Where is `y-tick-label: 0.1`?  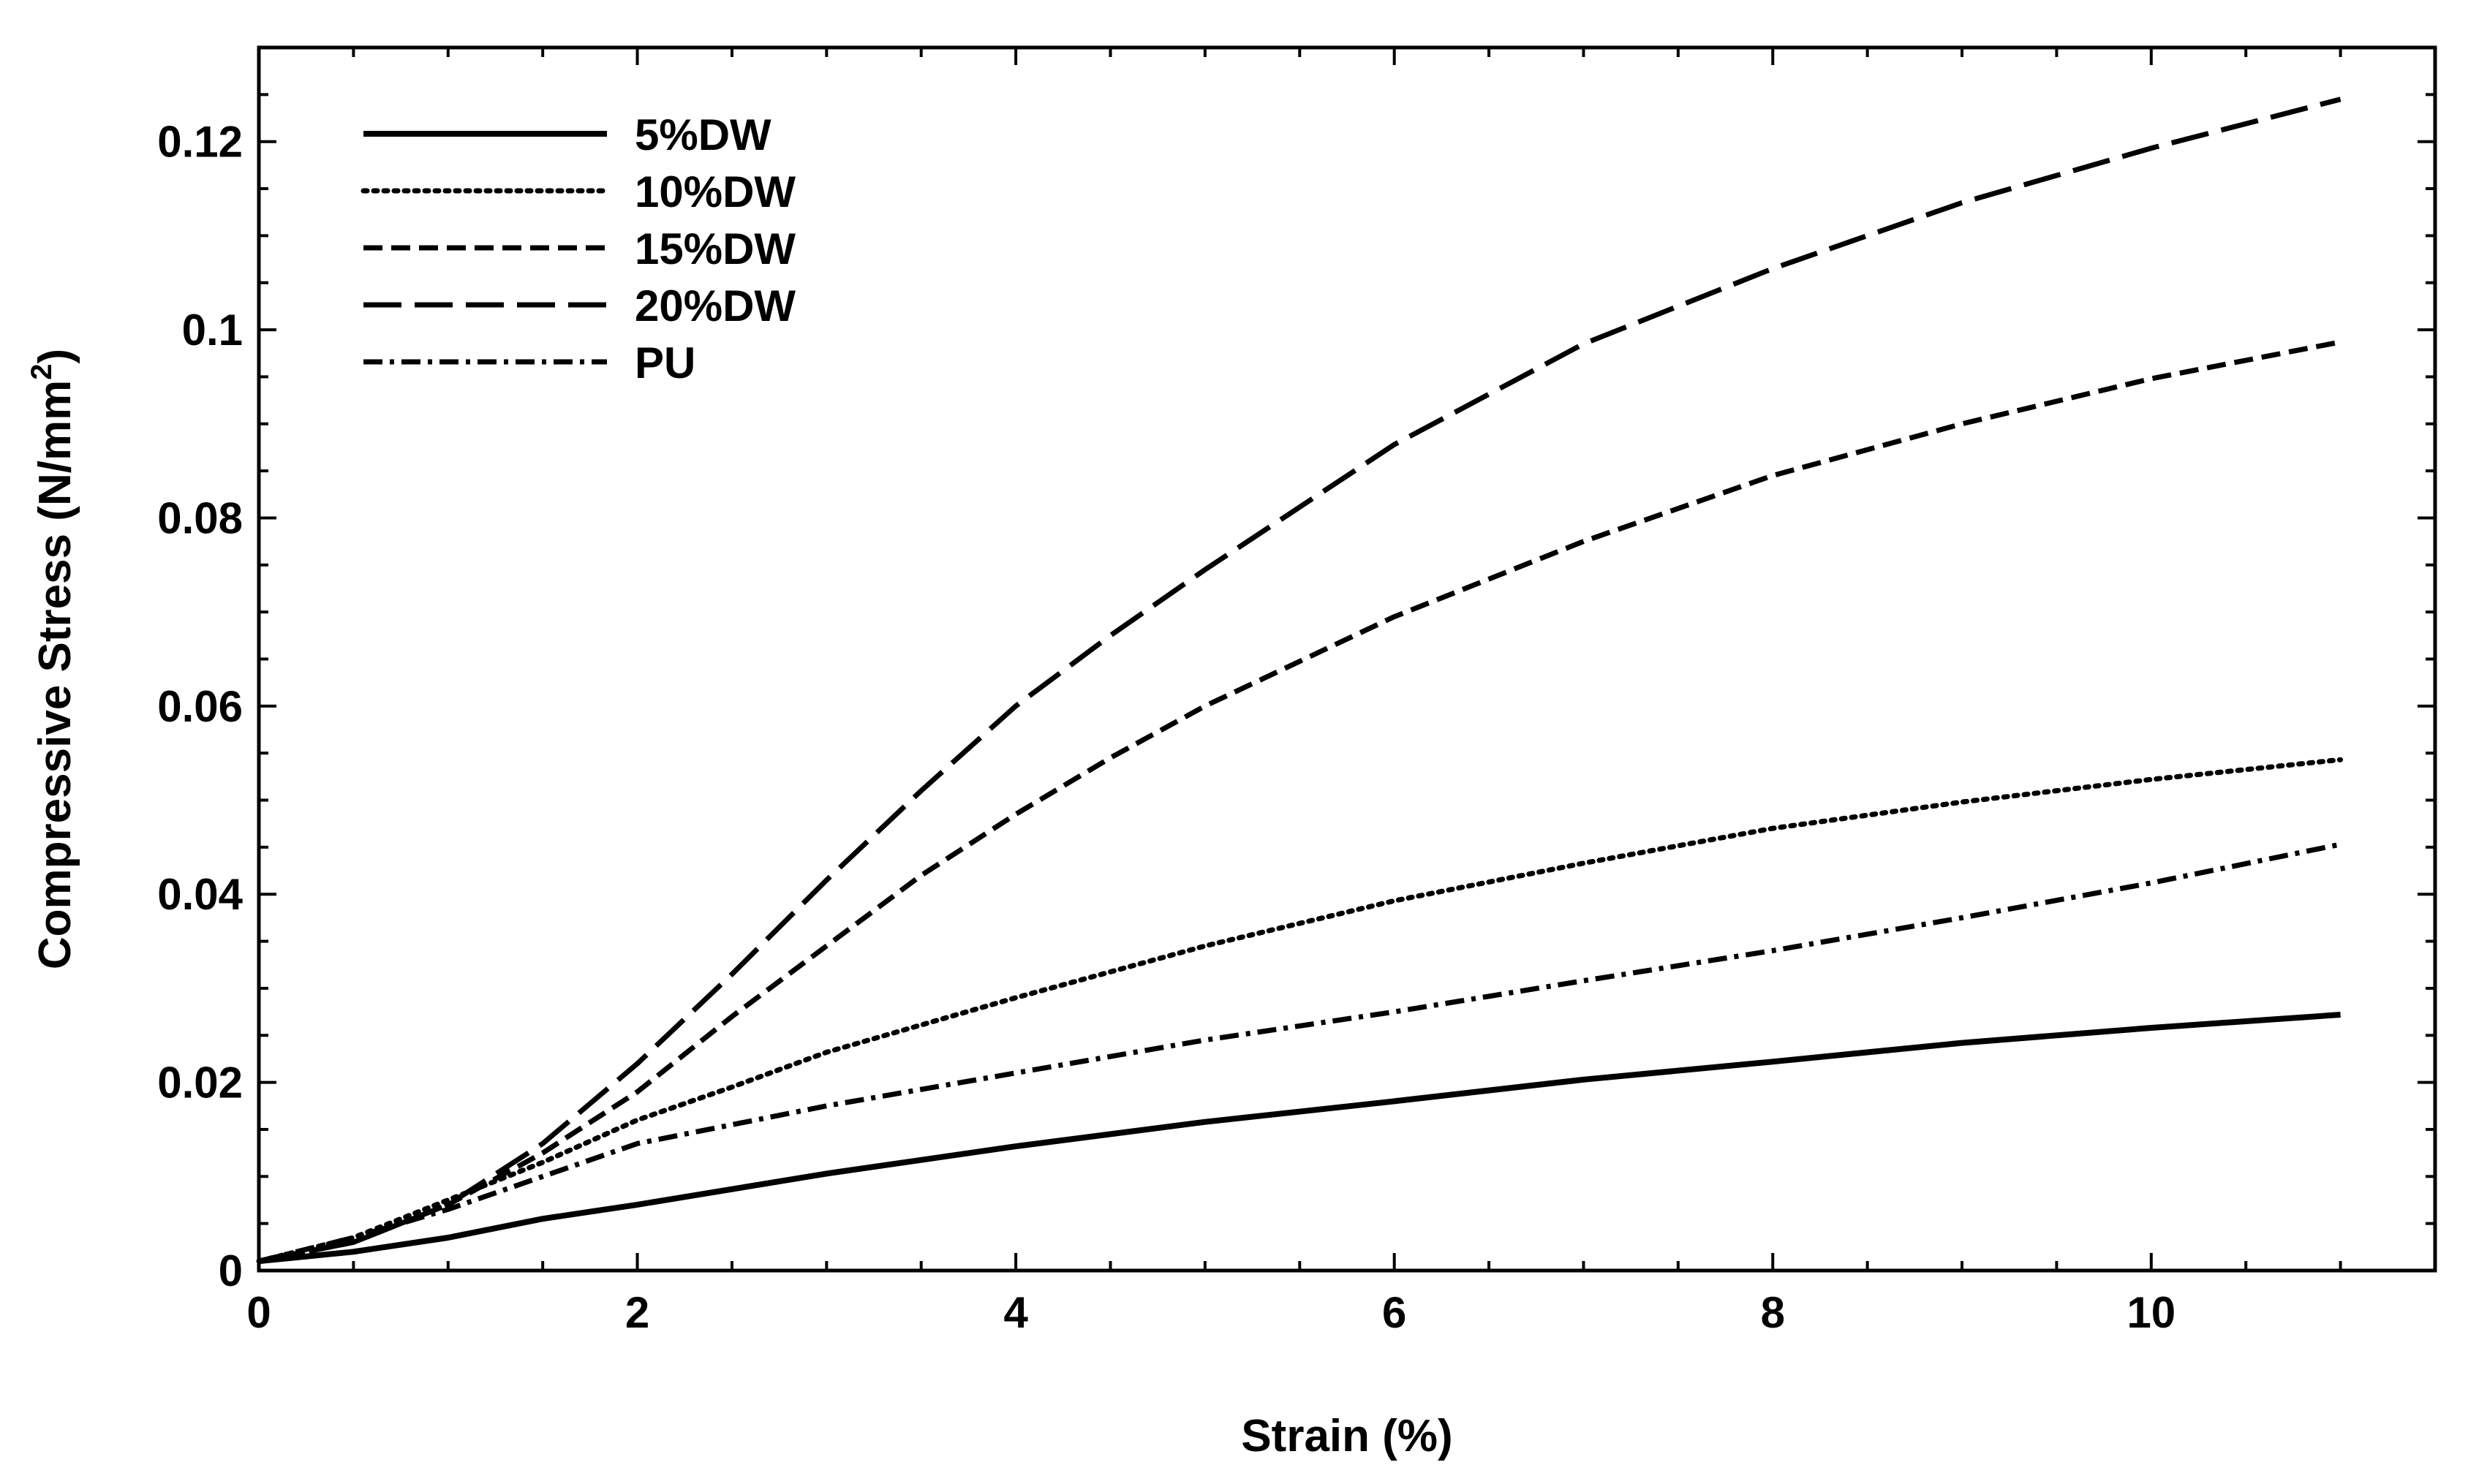 y-tick-label: 0.1 is located at coordinates (213, 330).